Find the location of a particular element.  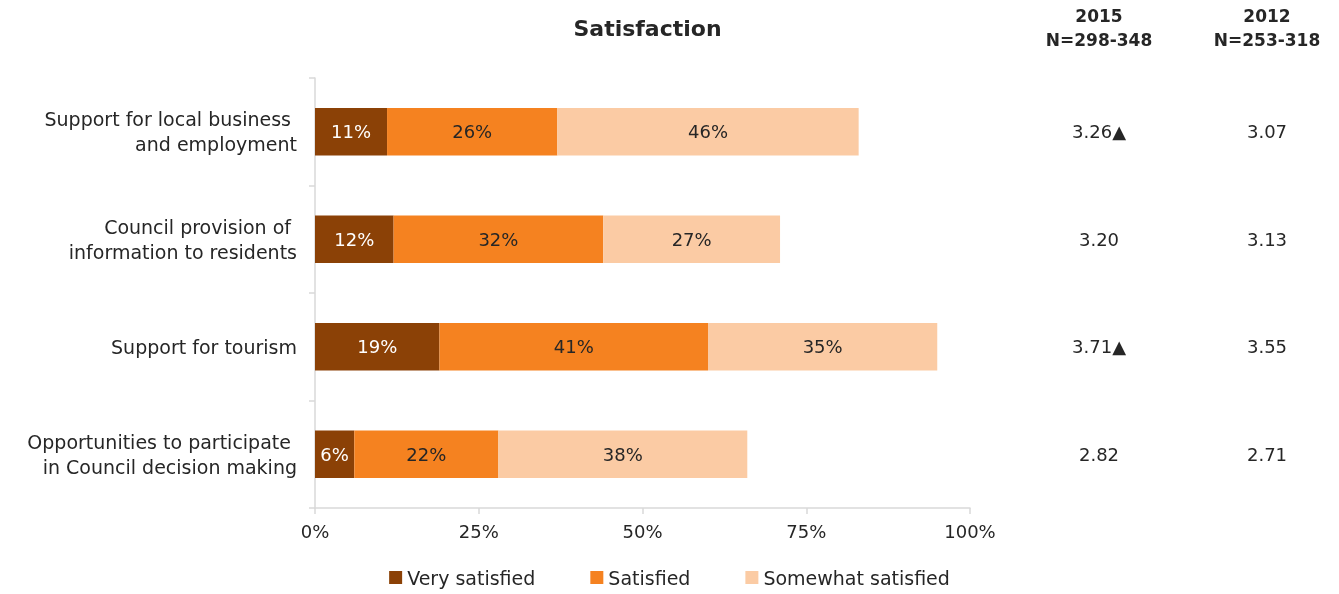

data-label: 35% is located at coordinates (822, 347).